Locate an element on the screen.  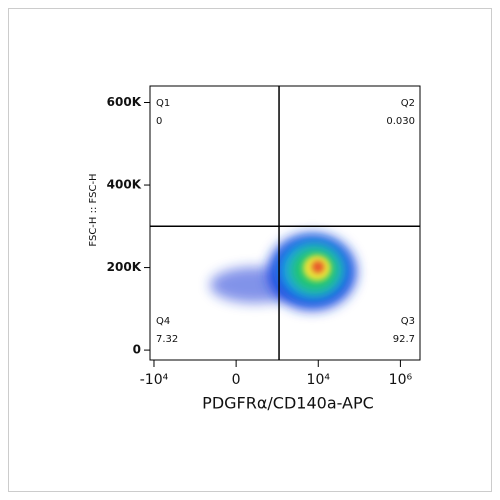
y-tick-label: 0 is located at coordinates (137, 350).